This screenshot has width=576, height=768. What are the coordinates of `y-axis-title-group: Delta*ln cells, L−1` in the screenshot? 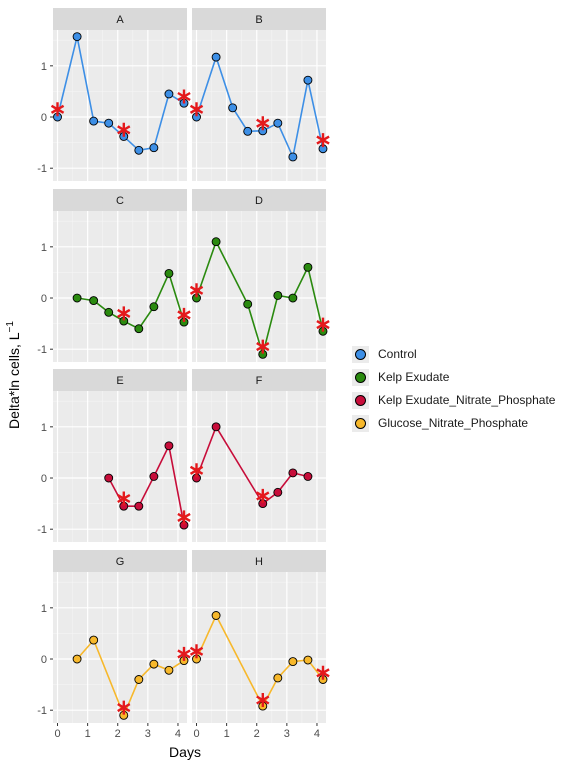 It's located at (13, 375).